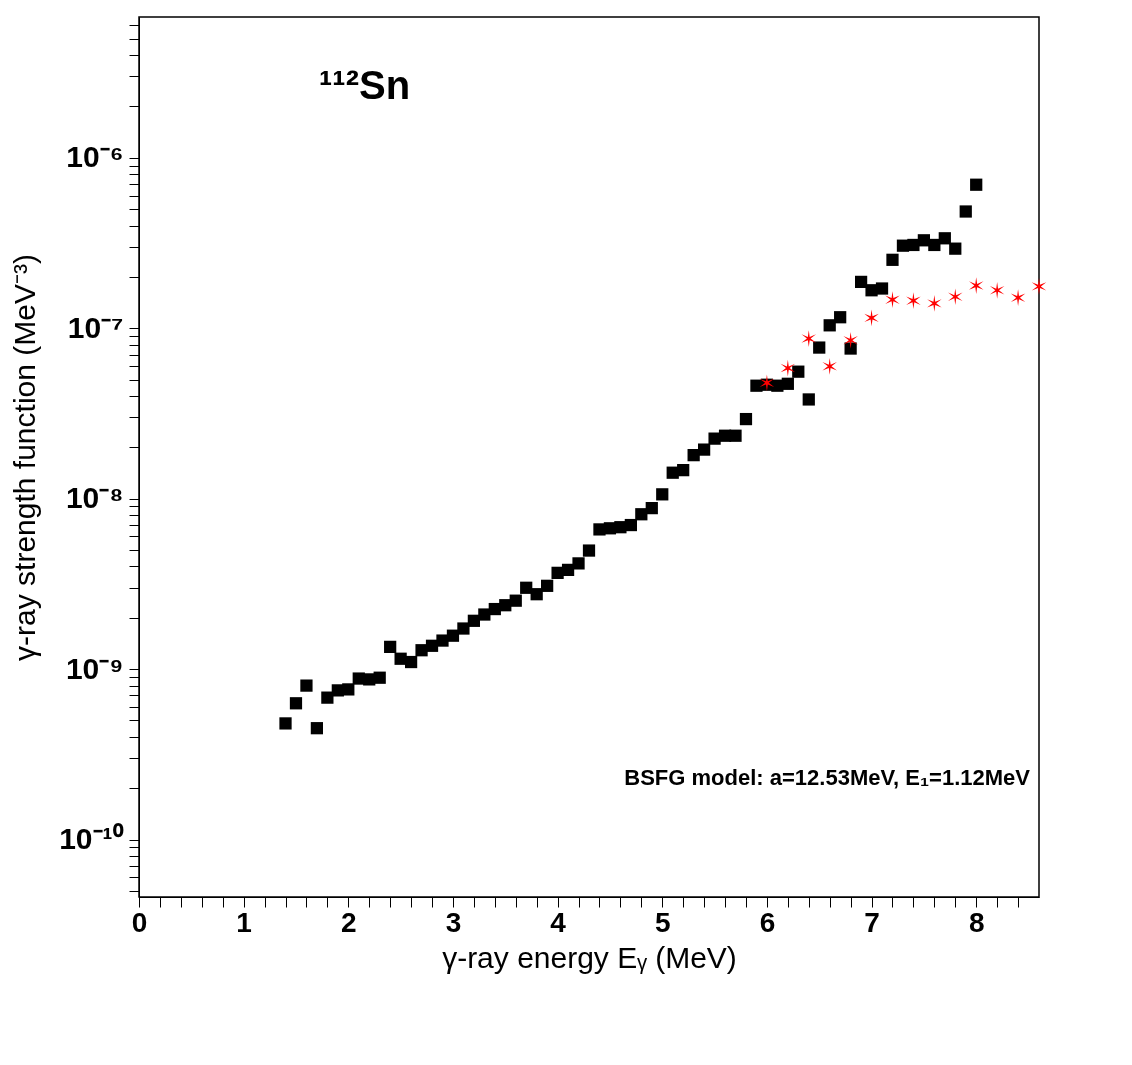  What do you see at coordinates (91, 839) in the screenshot?
I see `y-tick-label: 10⁻¹⁰` at bounding box center [91, 839].